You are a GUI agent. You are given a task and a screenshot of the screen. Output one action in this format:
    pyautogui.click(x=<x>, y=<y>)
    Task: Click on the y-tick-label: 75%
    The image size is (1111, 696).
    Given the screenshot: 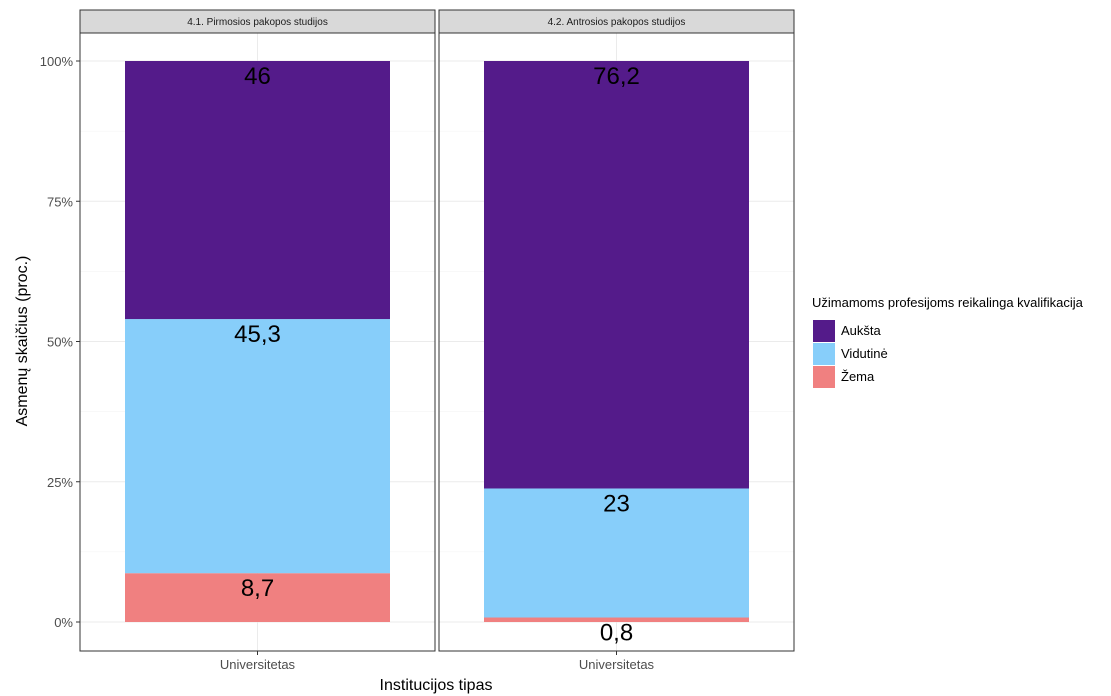 What is the action you would take?
    pyautogui.click(x=60, y=201)
    